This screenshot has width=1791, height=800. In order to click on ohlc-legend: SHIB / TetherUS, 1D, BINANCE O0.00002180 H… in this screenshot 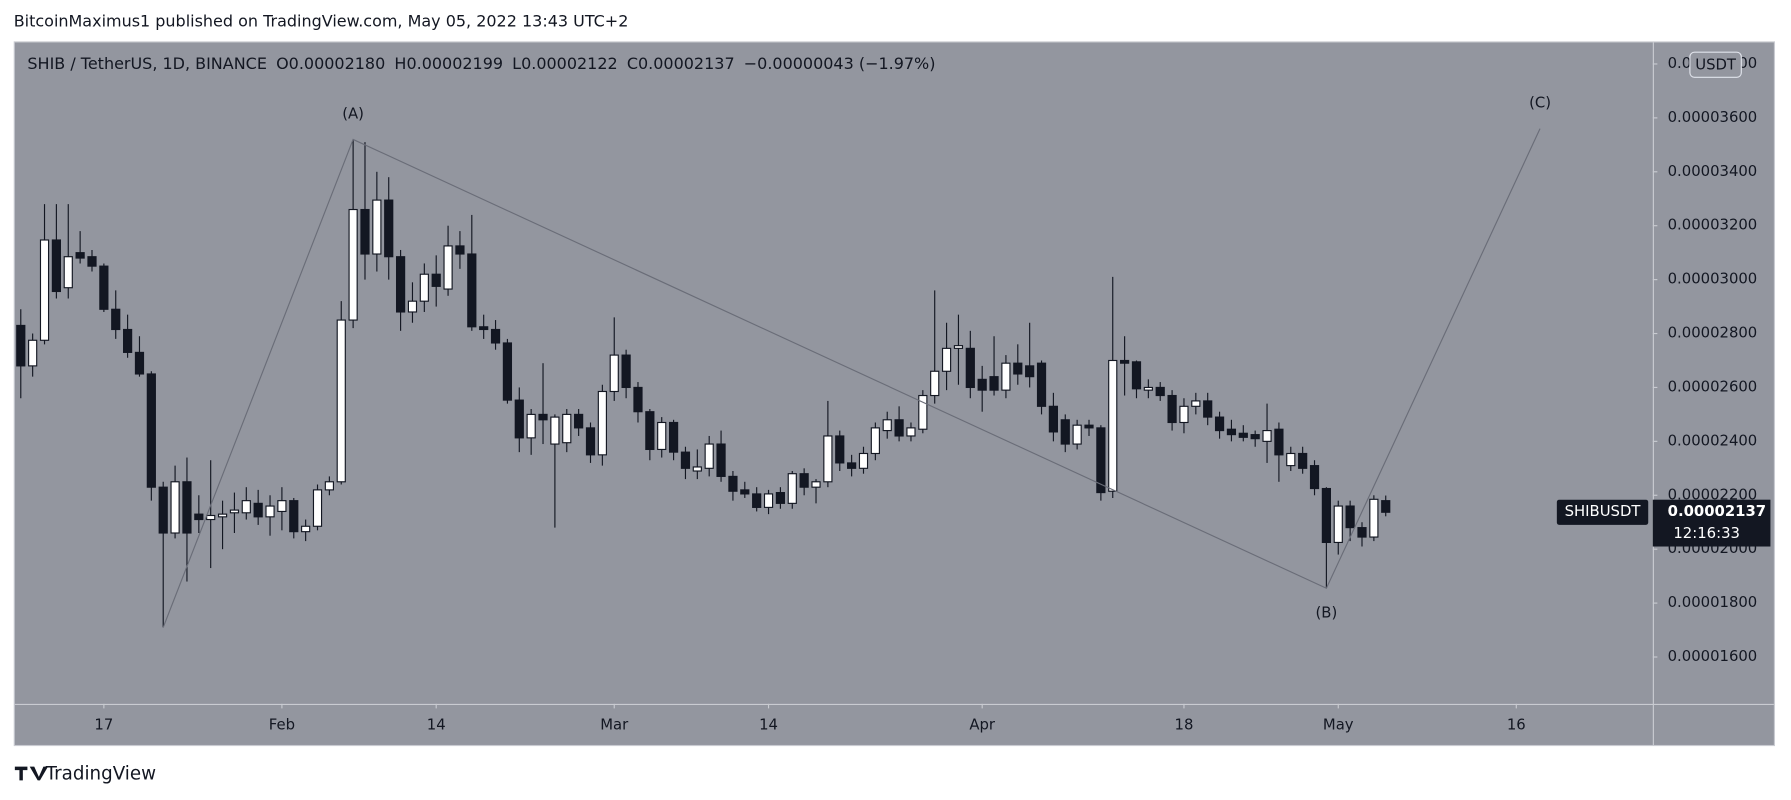, I will do `click(481, 63)`.